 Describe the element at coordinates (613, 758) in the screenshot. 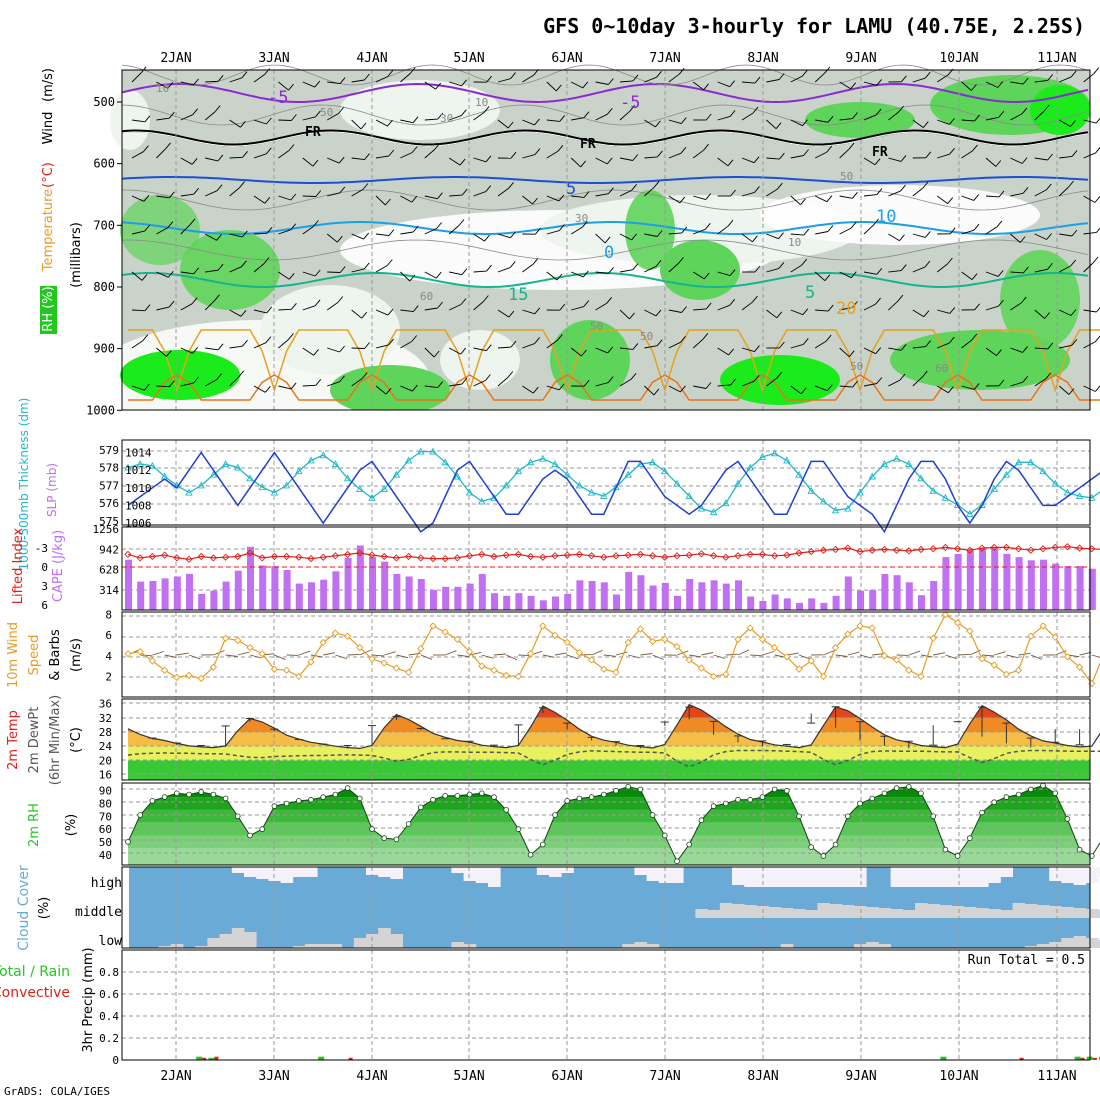

I see `dewpoint-line` at that location.